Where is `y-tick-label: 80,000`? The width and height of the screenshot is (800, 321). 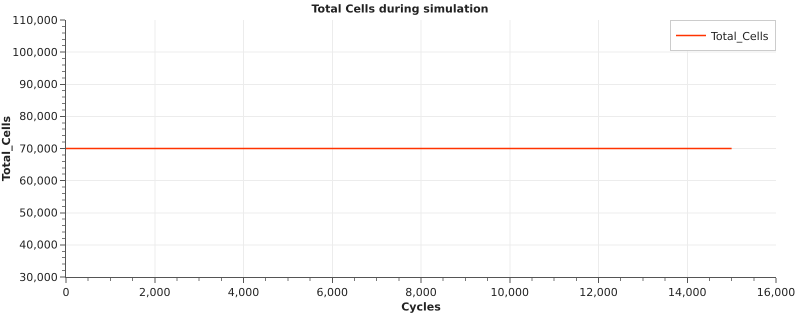 y-tick-label: 80,000 is located at coordinates (38, 117).